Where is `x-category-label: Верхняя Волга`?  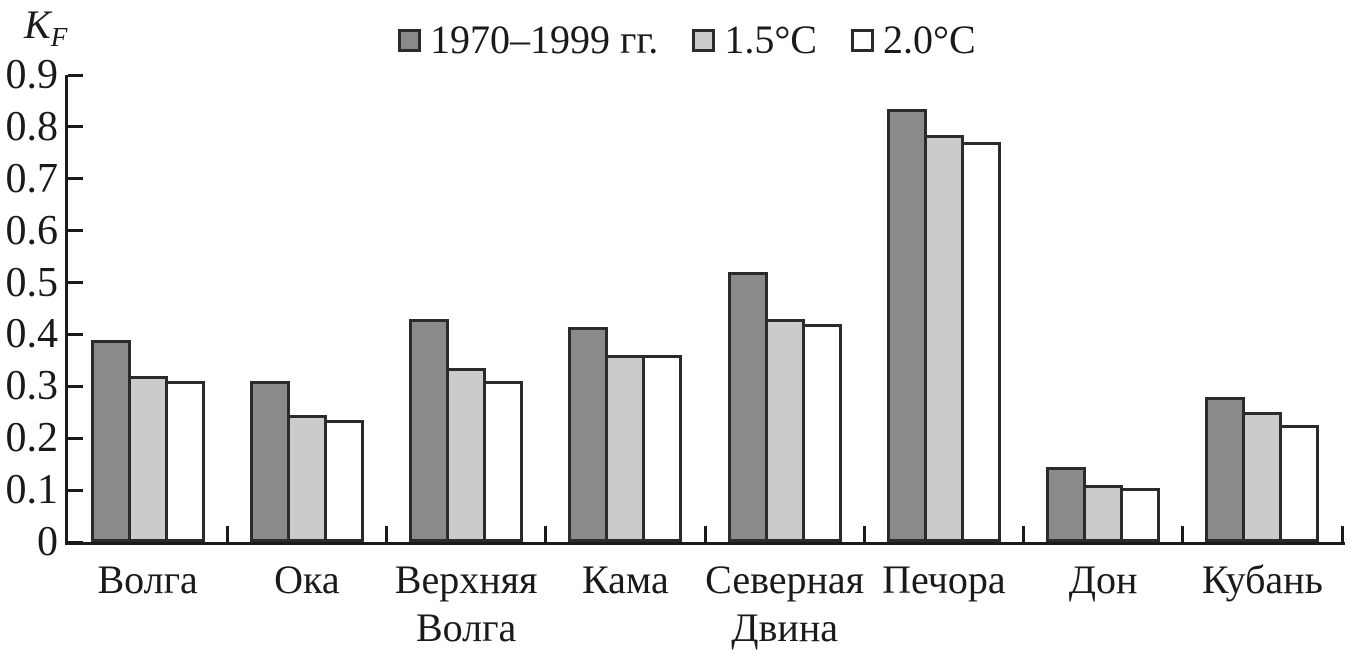 x-category-label: Верхняя Волга is located at coordinates (466, 603).